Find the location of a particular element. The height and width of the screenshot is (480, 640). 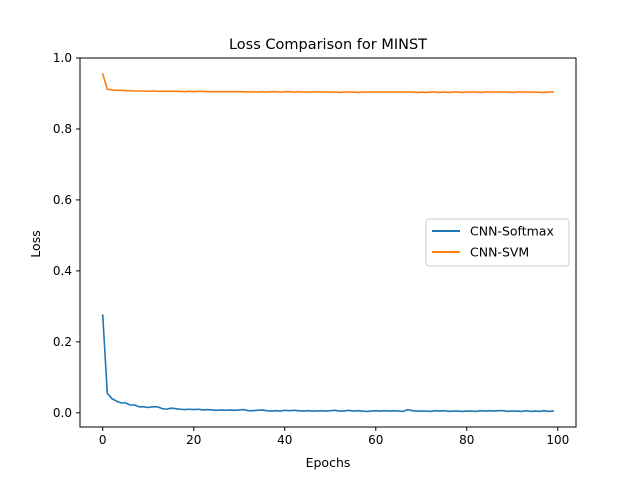

y-tick-label: 1.0 is located at coordinates (62, 58).